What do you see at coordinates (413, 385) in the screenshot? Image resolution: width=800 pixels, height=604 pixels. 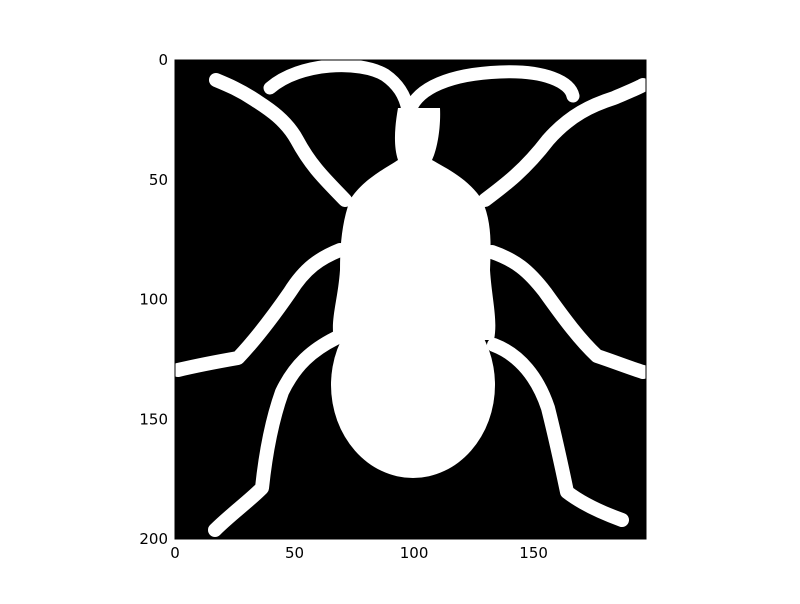 I see `beetle-abdomen` at bounding box center [413, 385].